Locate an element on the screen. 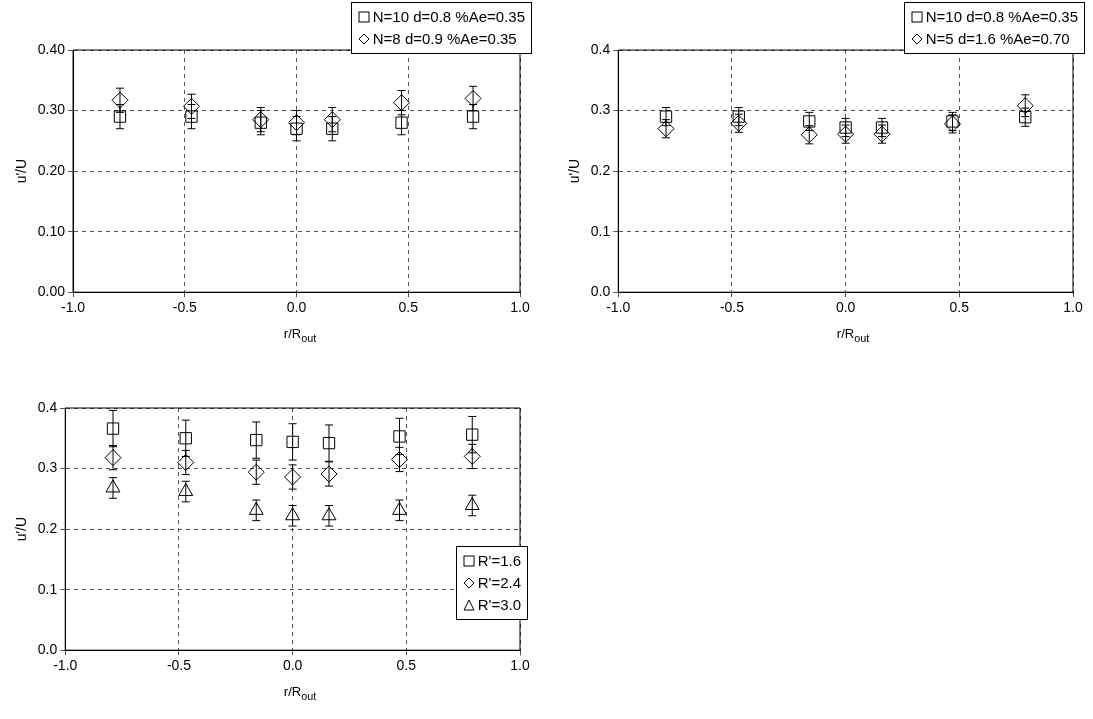 This screenshot has width=1093, height=719. y-tick-label: 0.10 is located at coordinates (51, 230).